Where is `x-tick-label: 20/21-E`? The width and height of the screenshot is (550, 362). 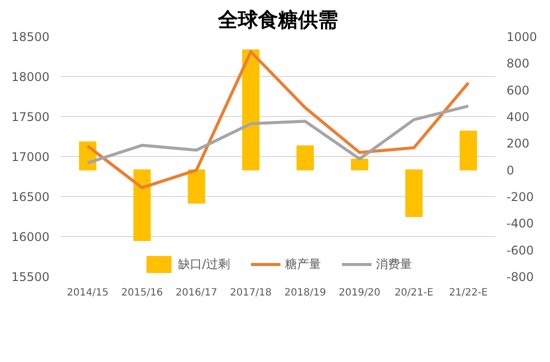
x-tick-label: 20/21-E is located at coordinates (414, 293).